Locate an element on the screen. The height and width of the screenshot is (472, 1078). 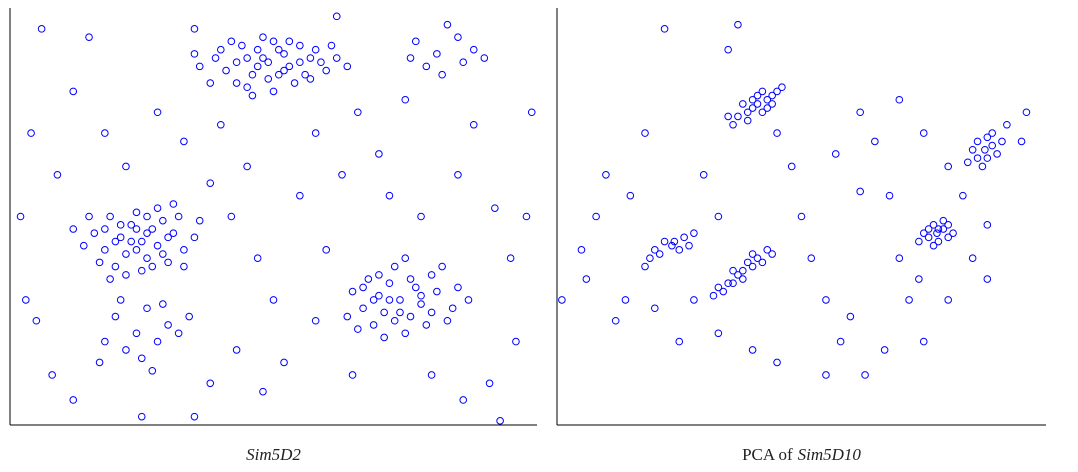
caption: Sim5D2 is located at coordinates (273, 454).